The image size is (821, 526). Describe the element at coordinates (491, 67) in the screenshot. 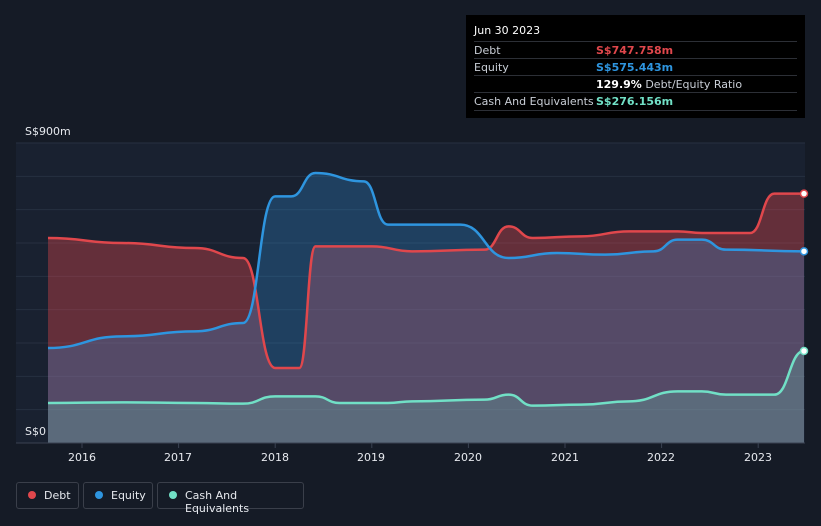

I see `tooltip-equity-label: Equity` at that location.